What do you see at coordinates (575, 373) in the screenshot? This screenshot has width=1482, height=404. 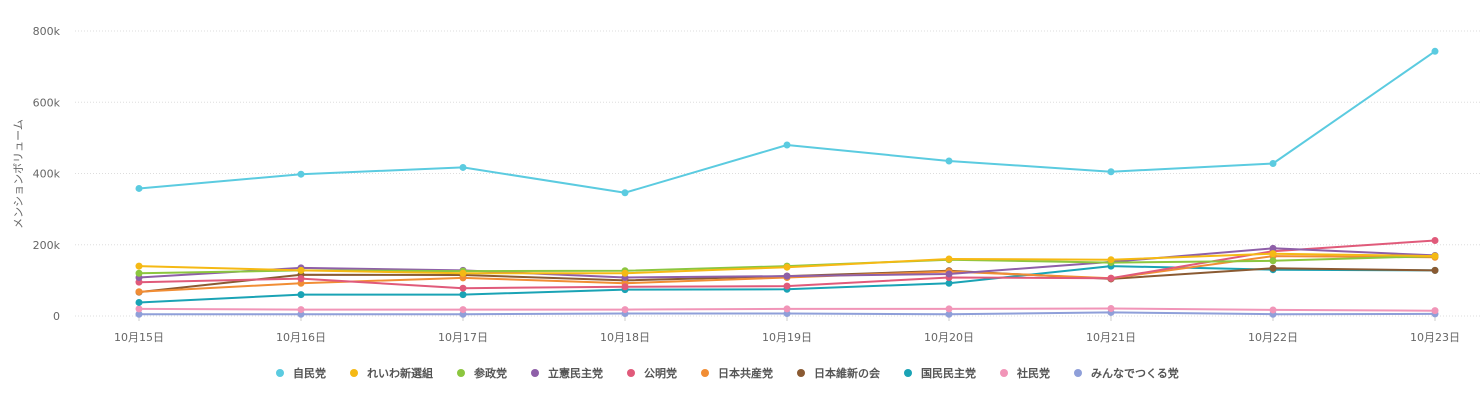 I see `legend-label: 立憲民主党` at bounding box center [575, 373].